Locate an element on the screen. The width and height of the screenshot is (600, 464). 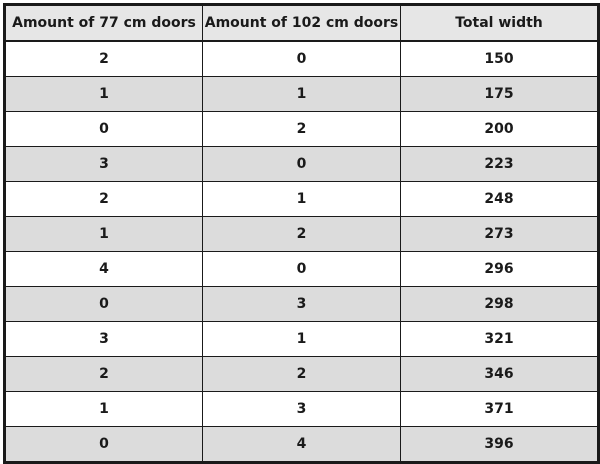
table-row: 3 0 223 is located at coordinates (301, 164).